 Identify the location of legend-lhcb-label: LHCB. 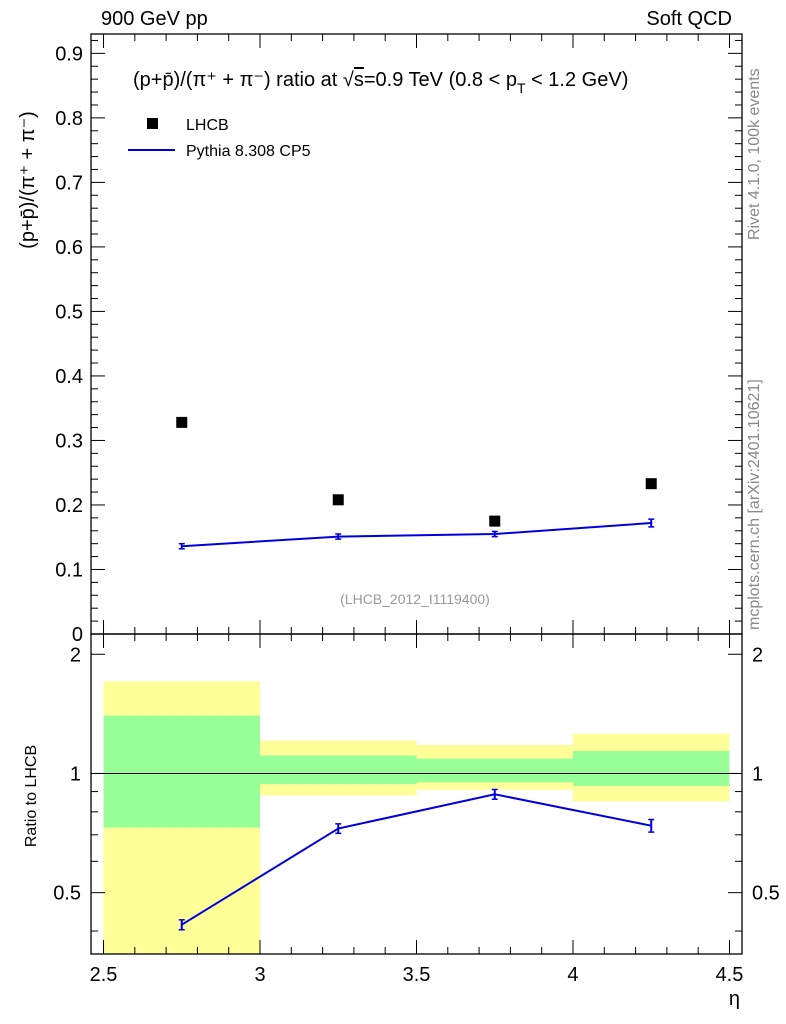
(207, 125).